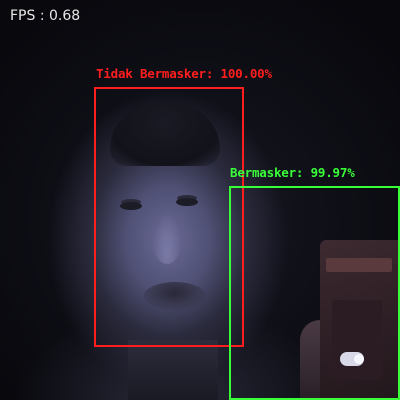 The height and width of the screenshot is (400, 400). I want to click on phone-screen, so click(357, 340).